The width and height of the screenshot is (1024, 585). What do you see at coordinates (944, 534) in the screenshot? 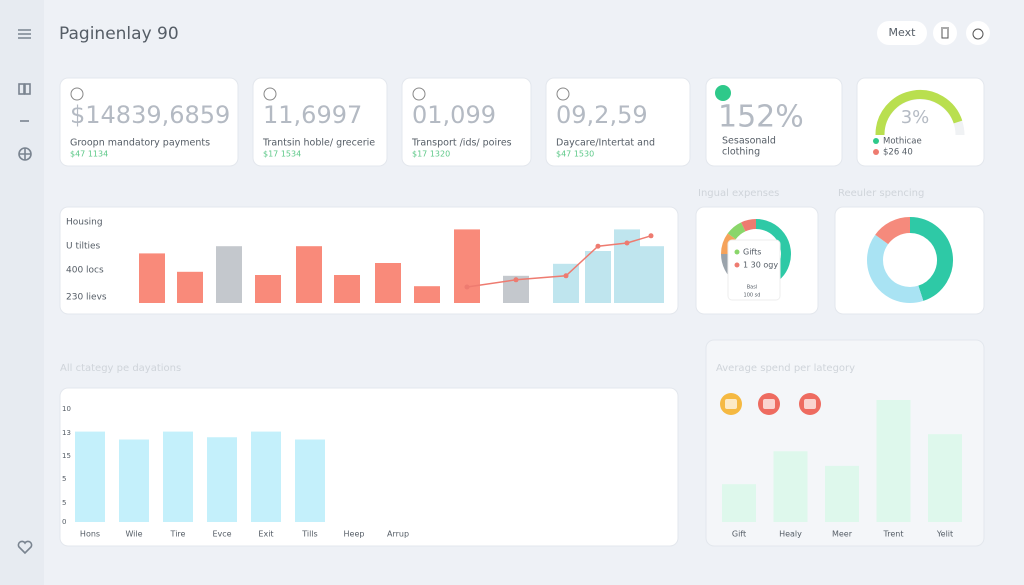
I see `x-tick-label: Yelit` at bounding box center [944, 534].